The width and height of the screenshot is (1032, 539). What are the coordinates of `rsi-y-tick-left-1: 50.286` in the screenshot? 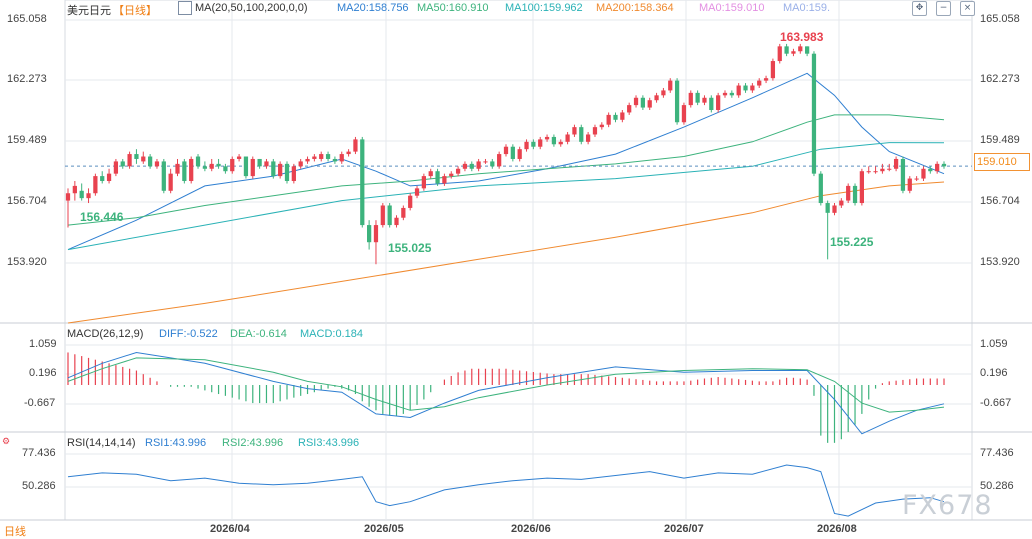 It's located at (39, 486).